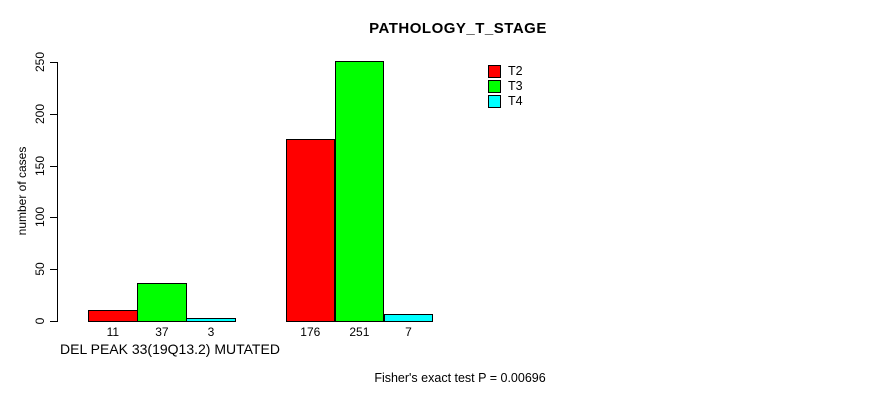 Image resolution: width=890 pixels, height=400 pixels. I want to click on legend: T2 T3 T4, so click(505, 86).